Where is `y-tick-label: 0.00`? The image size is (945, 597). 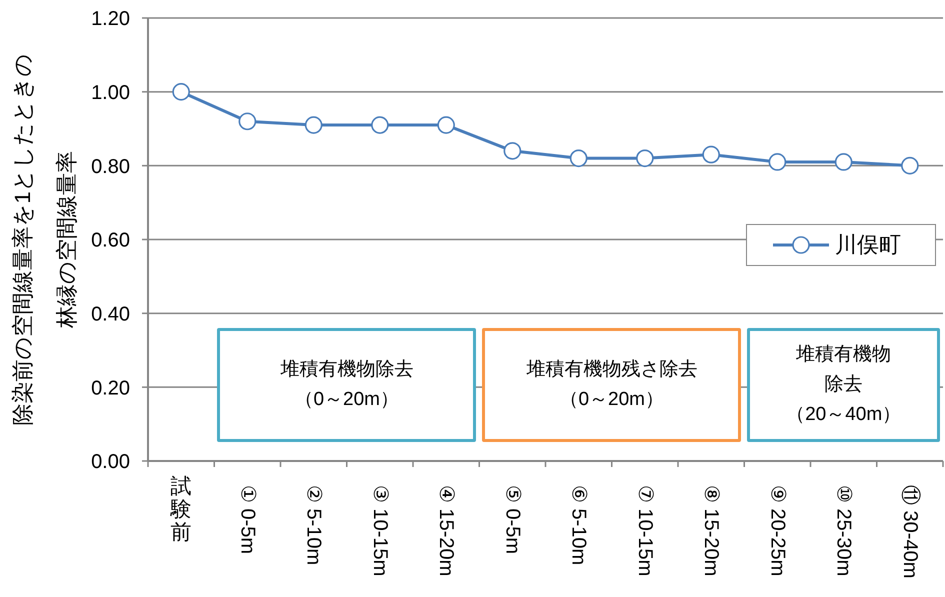
y-tick-label: 0.00 is located at coordinates (110, 462).